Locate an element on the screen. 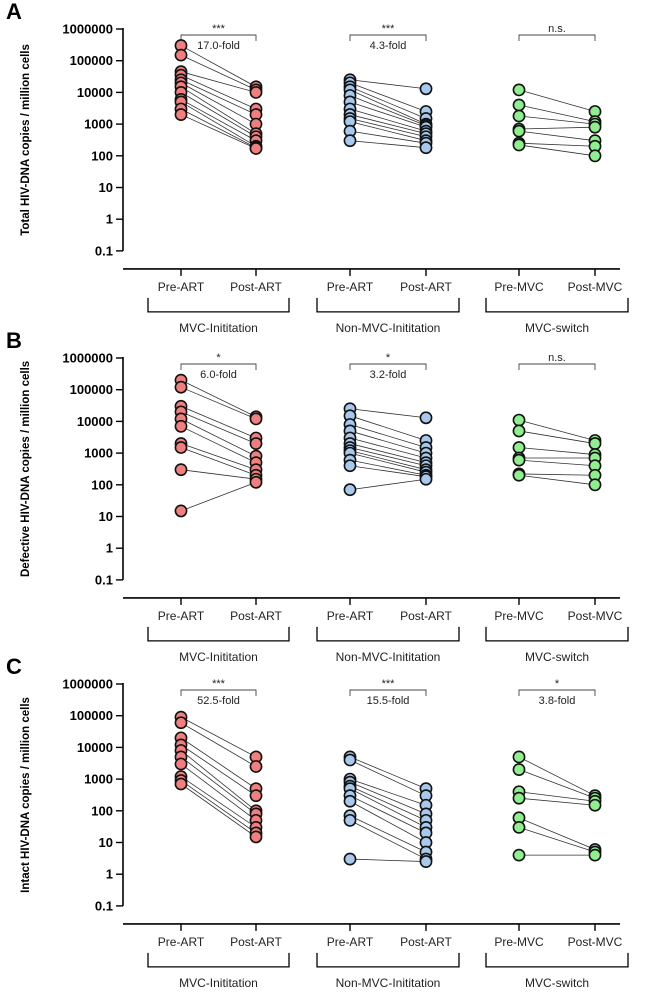 This screenshot has height=993, width=659. y-tick-label: 0.1 is located at coordinates (104, 250).